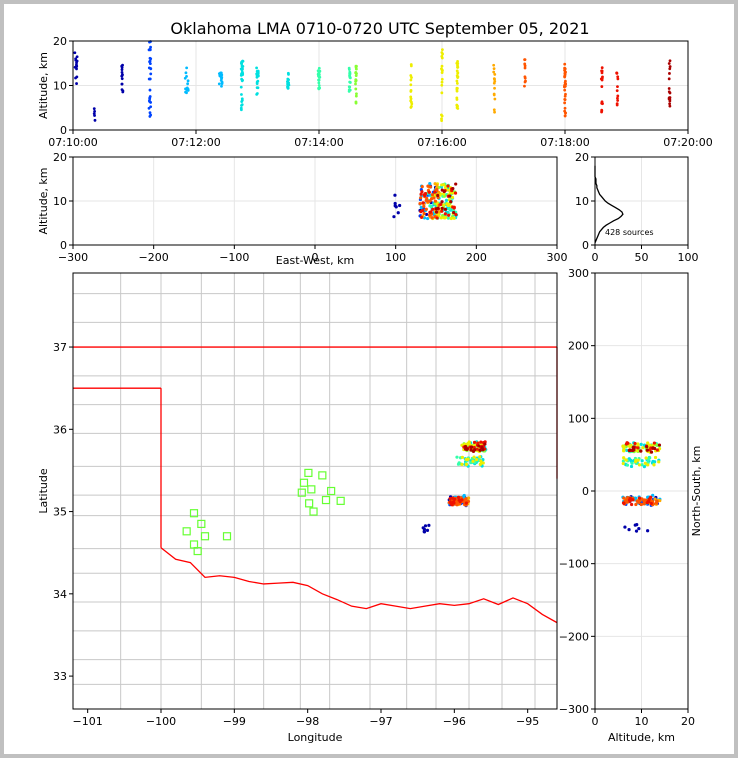 Image resolution: width=738 pixels, height=758 pixels. What do you see at coordinates (60, 429) in the screenshot?
I see `y-tick-label: 36` at bounding box center [60, 429].